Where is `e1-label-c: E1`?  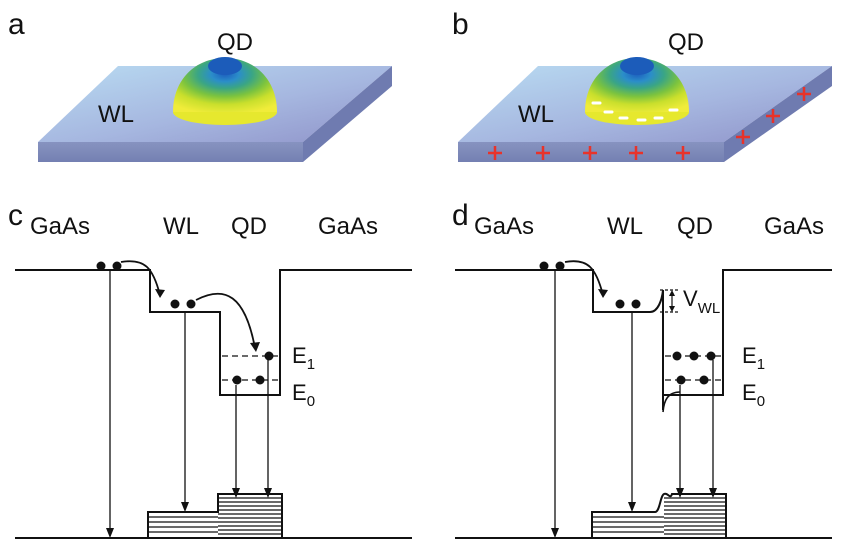 e1-label-c: E1 is located at coordinates (303, 358).